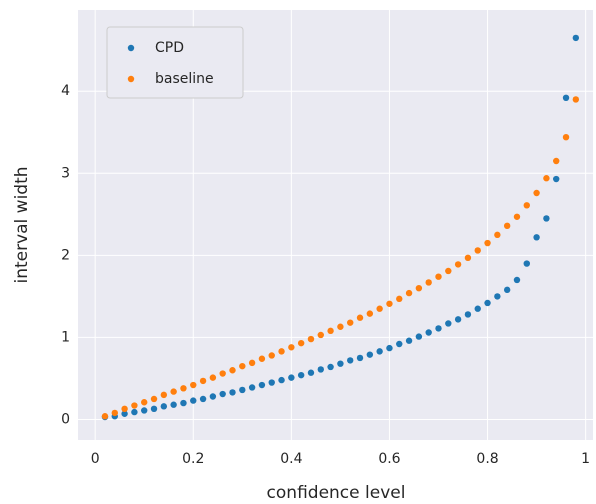 The image size is (596, 504). What do you see at coordinates (585, 459) in the screenshot?
I see `x-tick-label: 1` at bounding box center [585, 459].